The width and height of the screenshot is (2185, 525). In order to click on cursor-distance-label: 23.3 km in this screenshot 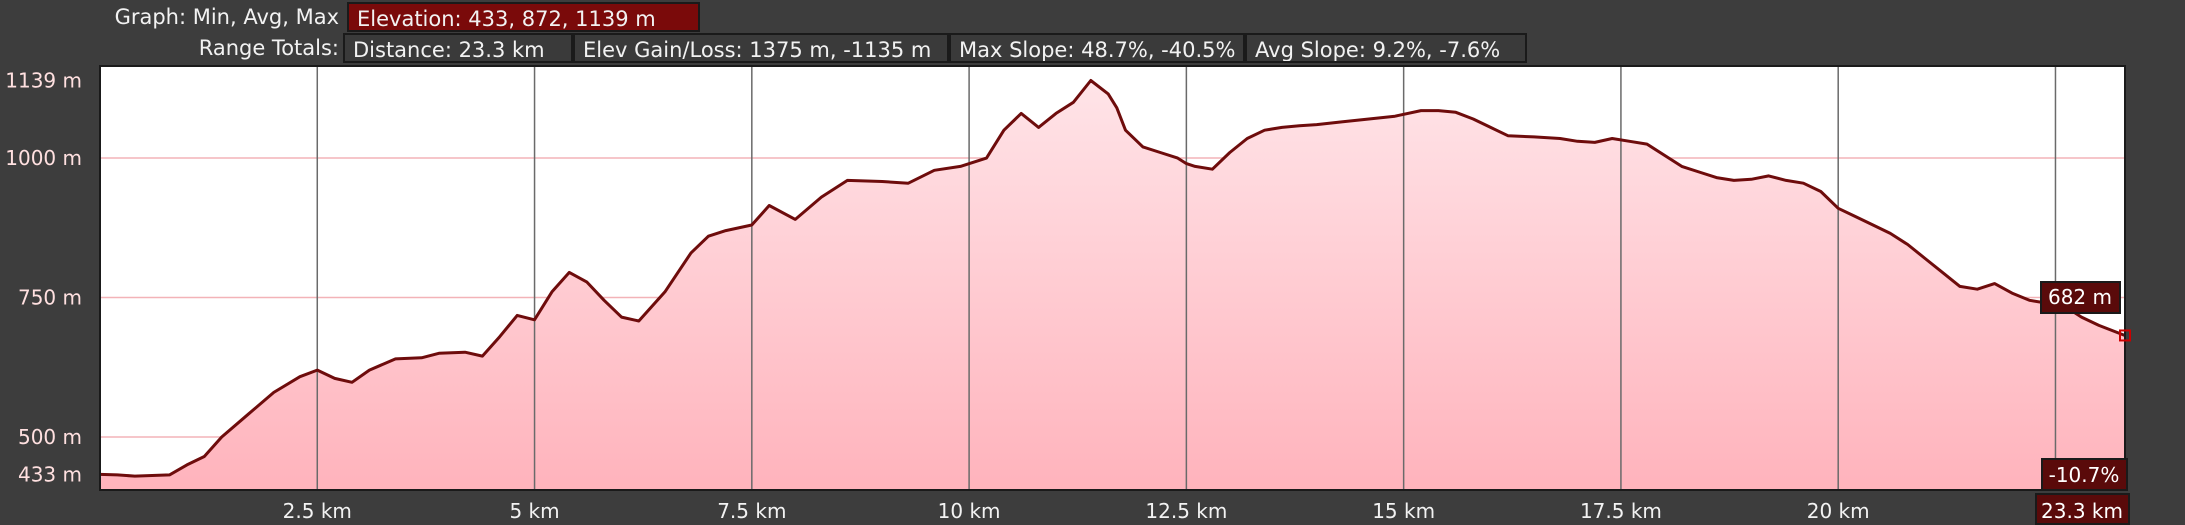, I will do `click(2082, 511)`.